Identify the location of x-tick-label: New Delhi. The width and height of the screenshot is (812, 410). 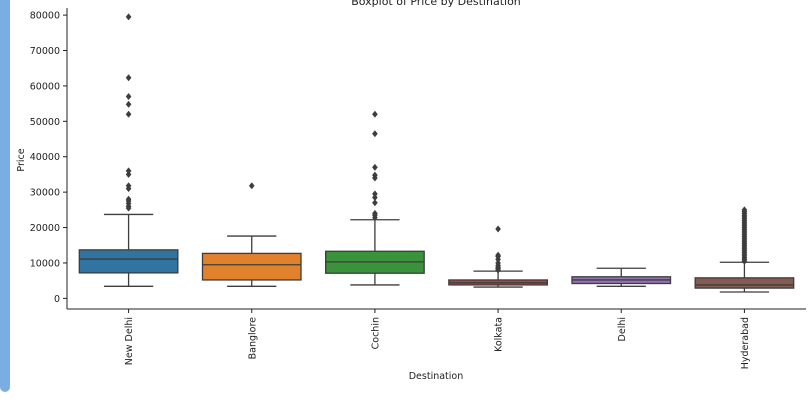
(129, 341).